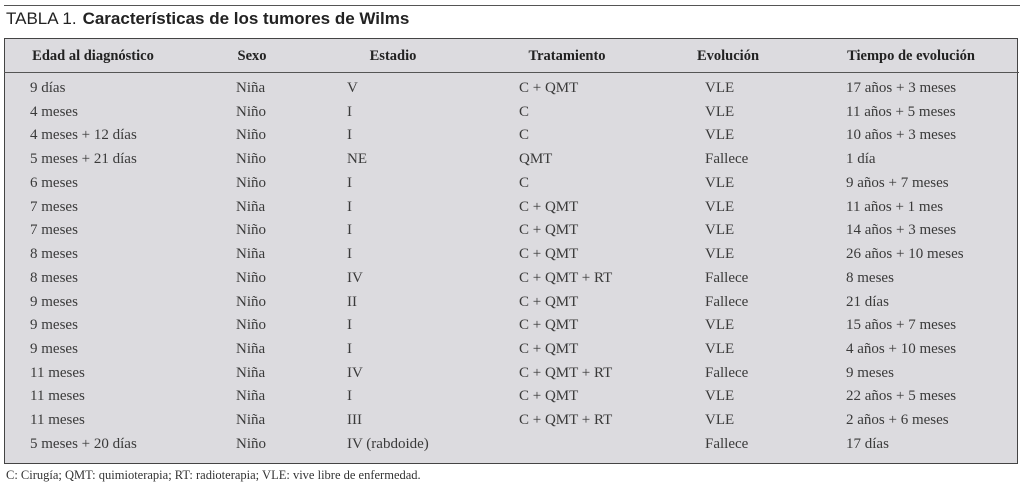 This screenshot has width=1024, height=485. What do you see at coordinates (83, 135) in the screenshot?
I see `table-cell: 4 meses + 12 días` at bounding box center [83, 135].